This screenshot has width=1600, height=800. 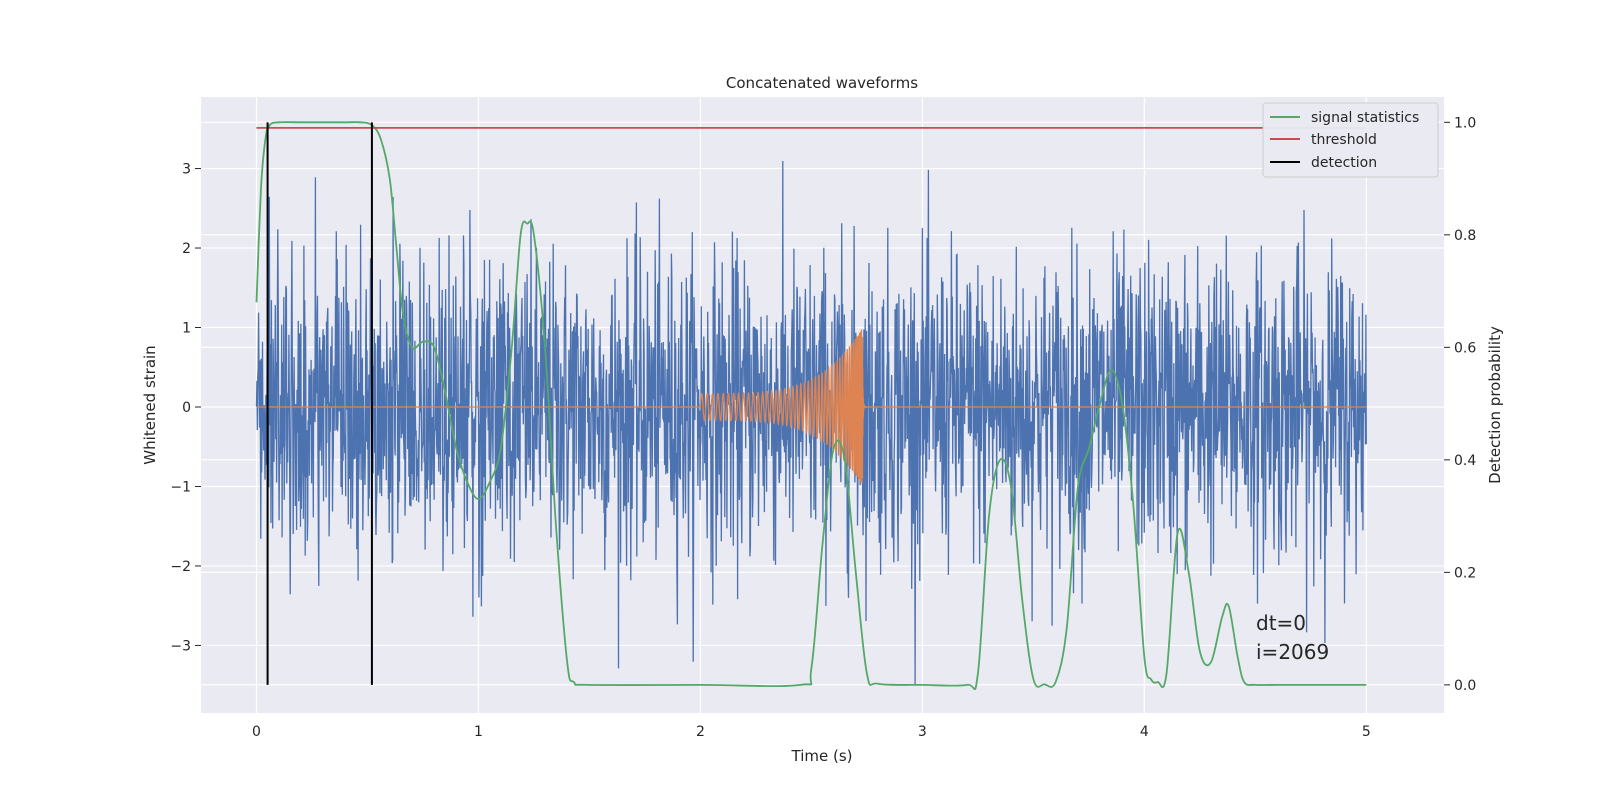 What do you see at coordinates (922, 732) in the screenshot?
I see `x-tick-label: 3` at bounding box center [922, 732].